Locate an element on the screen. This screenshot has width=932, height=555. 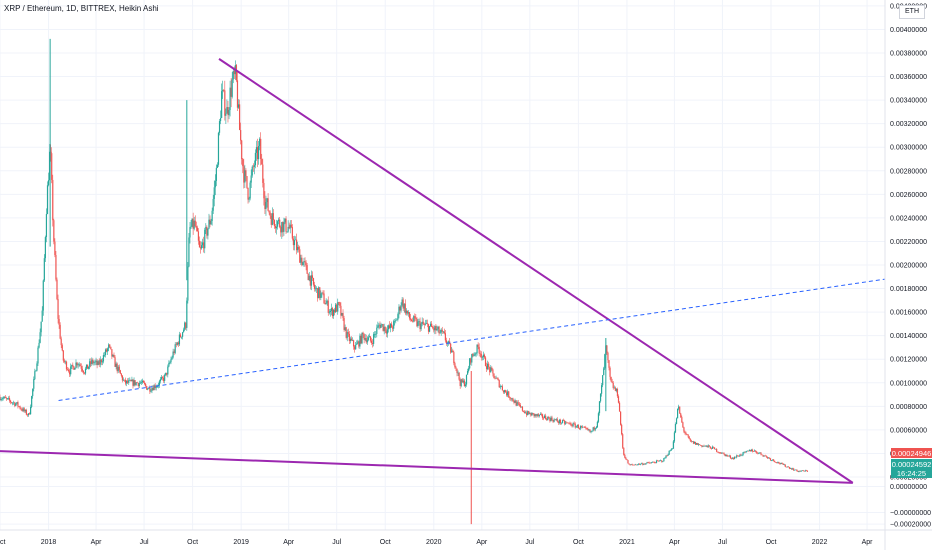
y-tick-label: 0.00400000 is located at coordinates (908, 30).